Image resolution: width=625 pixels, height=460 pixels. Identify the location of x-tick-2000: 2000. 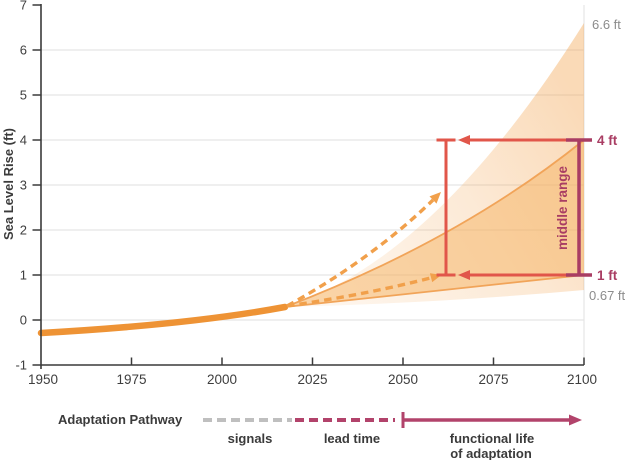
(222, 379).